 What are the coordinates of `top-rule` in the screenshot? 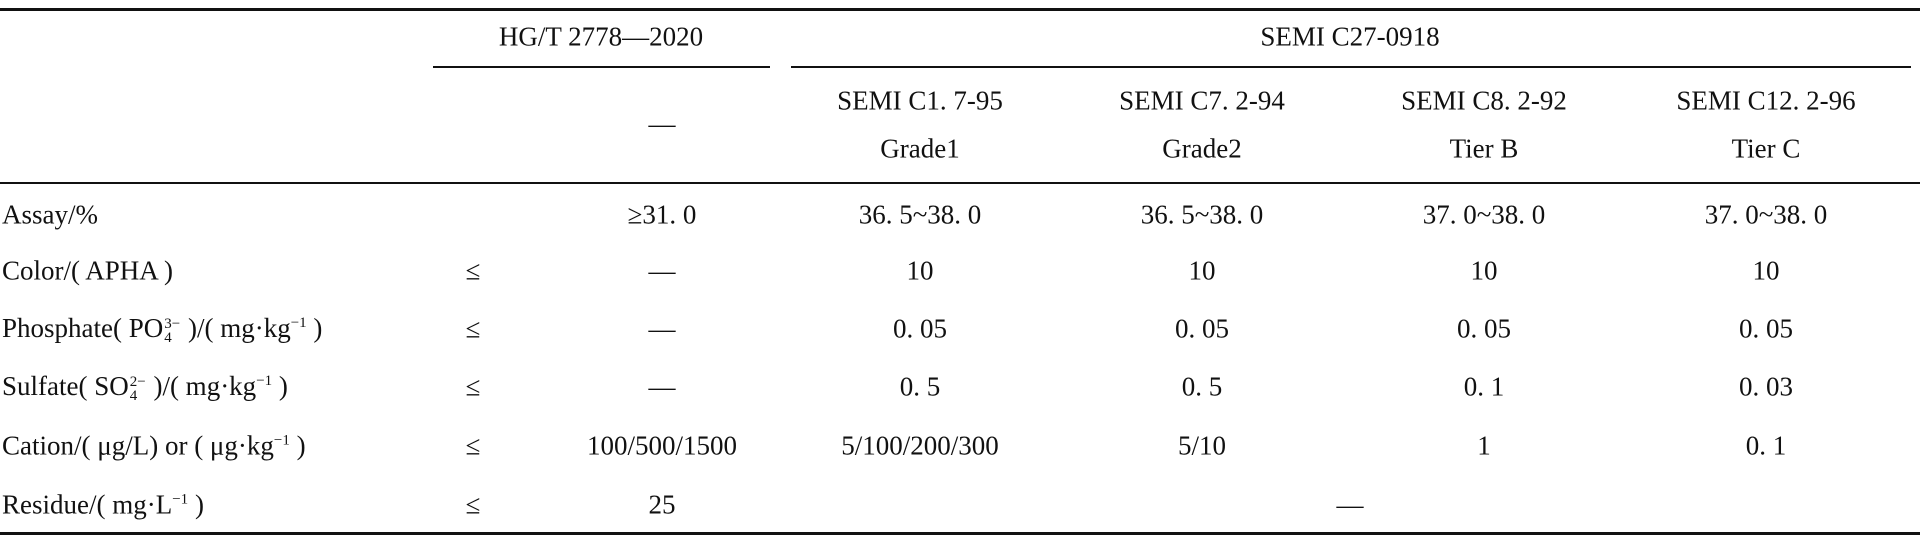 It's located at (960, 9).